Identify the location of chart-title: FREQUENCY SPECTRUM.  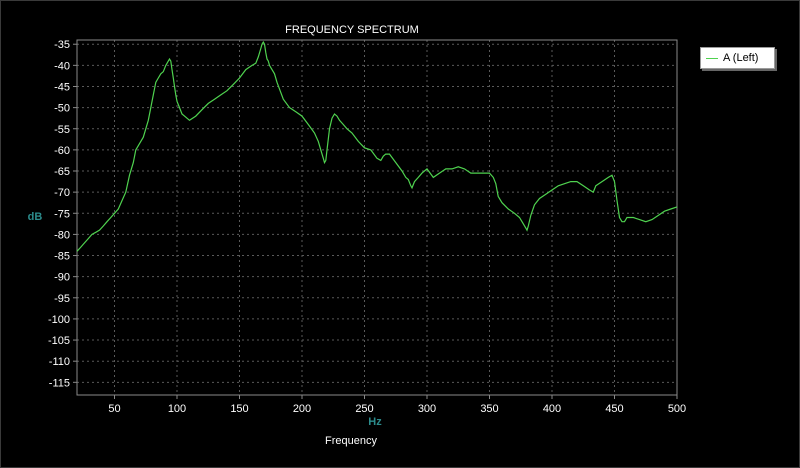
(352, 30).